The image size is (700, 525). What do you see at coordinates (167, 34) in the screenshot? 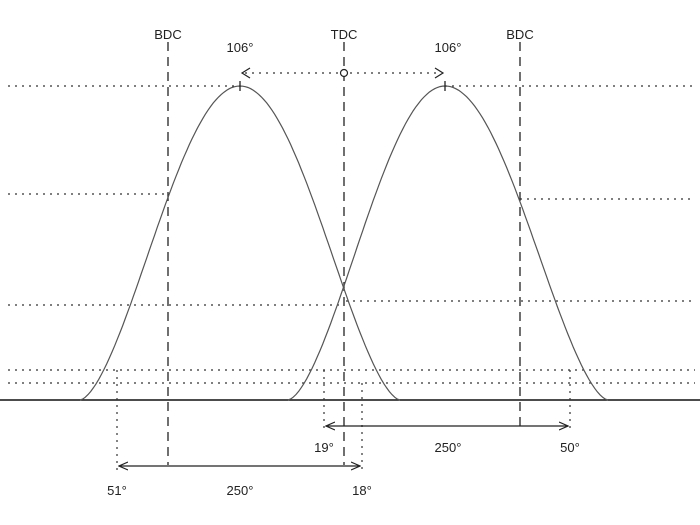
I see `bdc-left-label: BDC` at bounding box center [167, 34].